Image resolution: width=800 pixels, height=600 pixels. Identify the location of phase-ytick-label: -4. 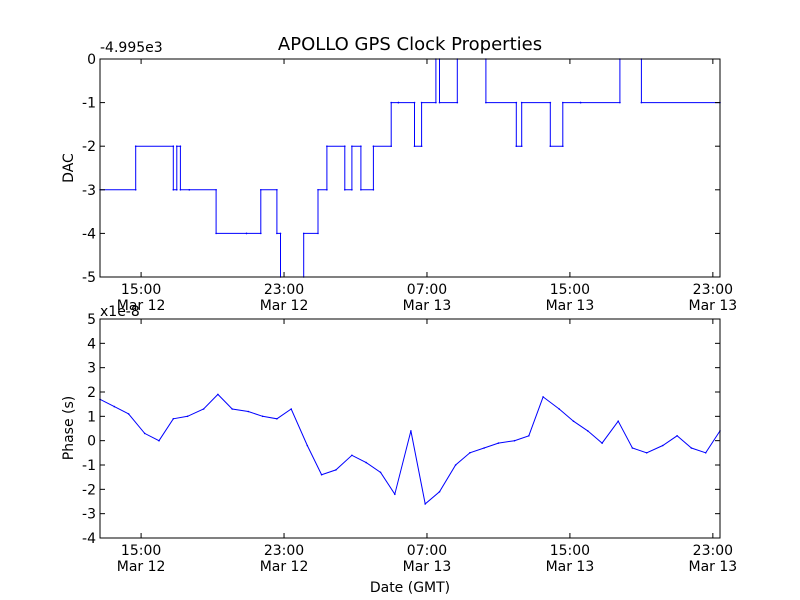
(89, 539).